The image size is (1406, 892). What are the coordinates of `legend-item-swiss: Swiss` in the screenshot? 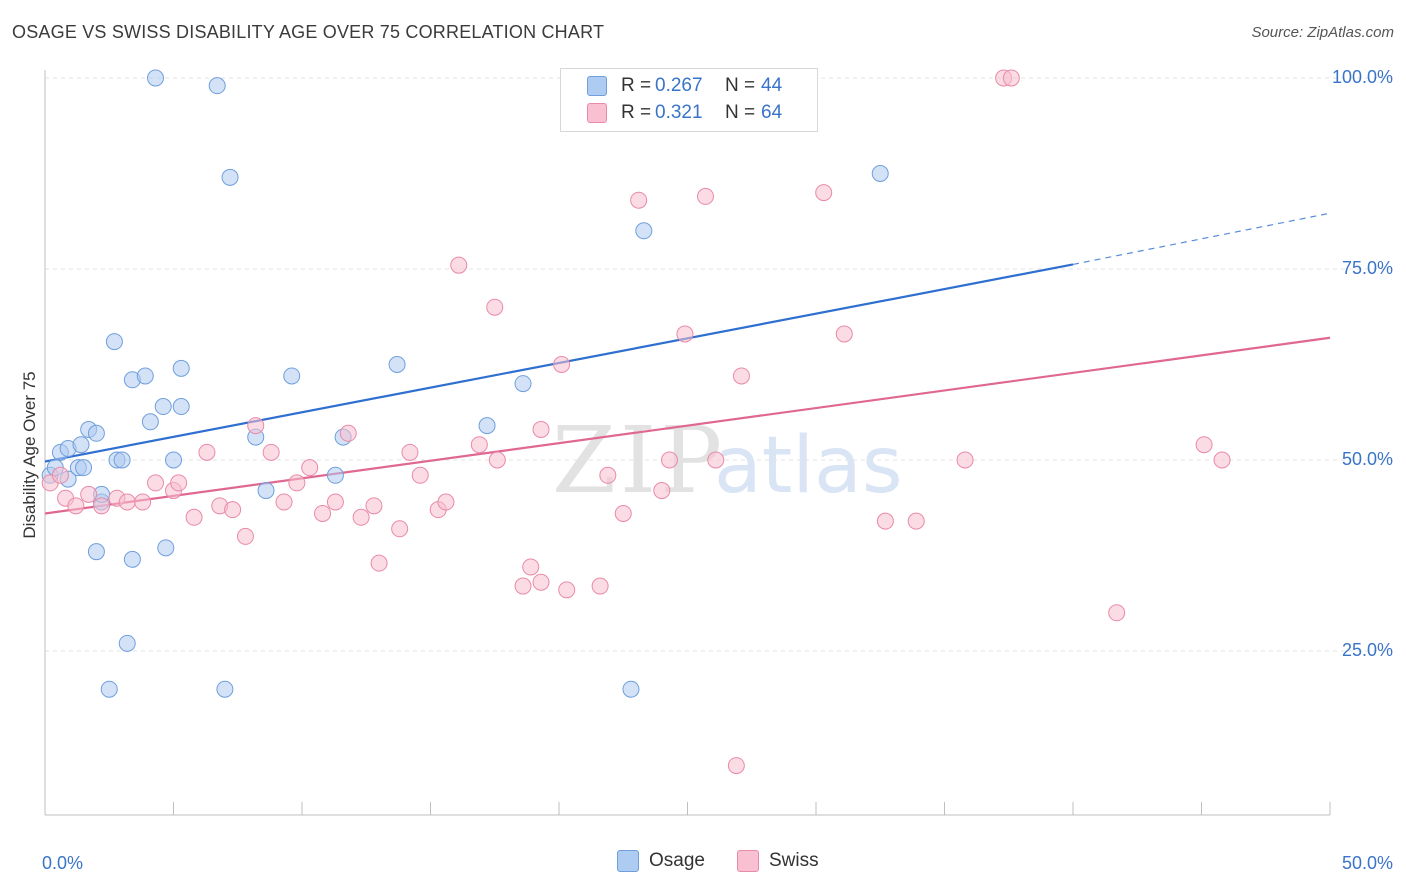 It's located at (778, 861).